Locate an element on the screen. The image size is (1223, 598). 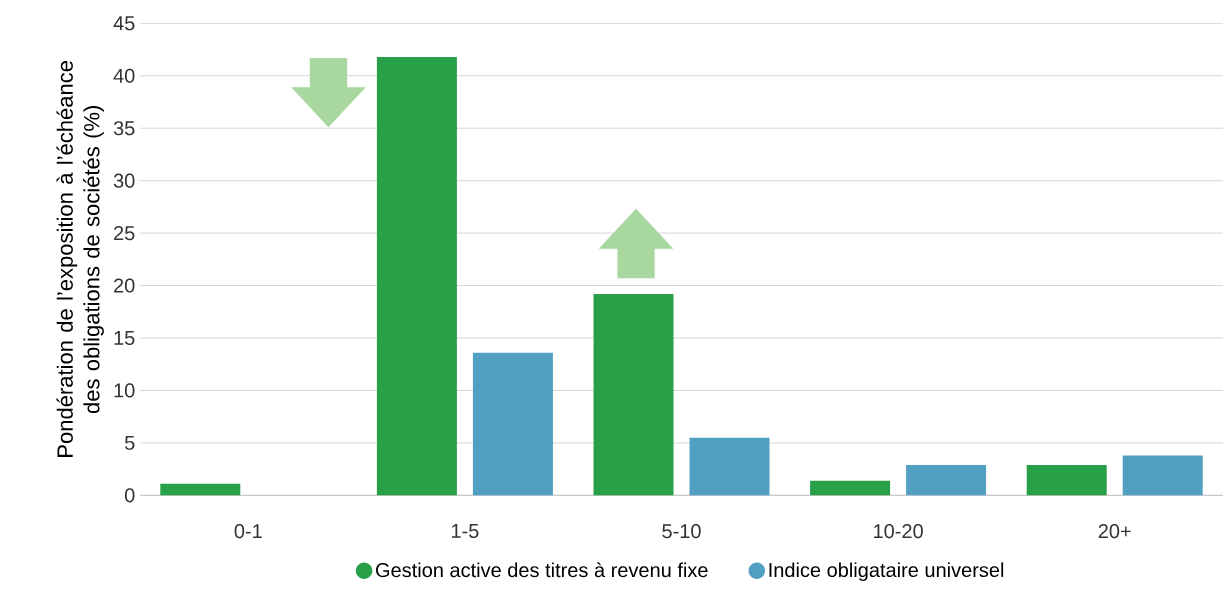
x-tick-label: 20+ is located at coordinates (1114, 531).